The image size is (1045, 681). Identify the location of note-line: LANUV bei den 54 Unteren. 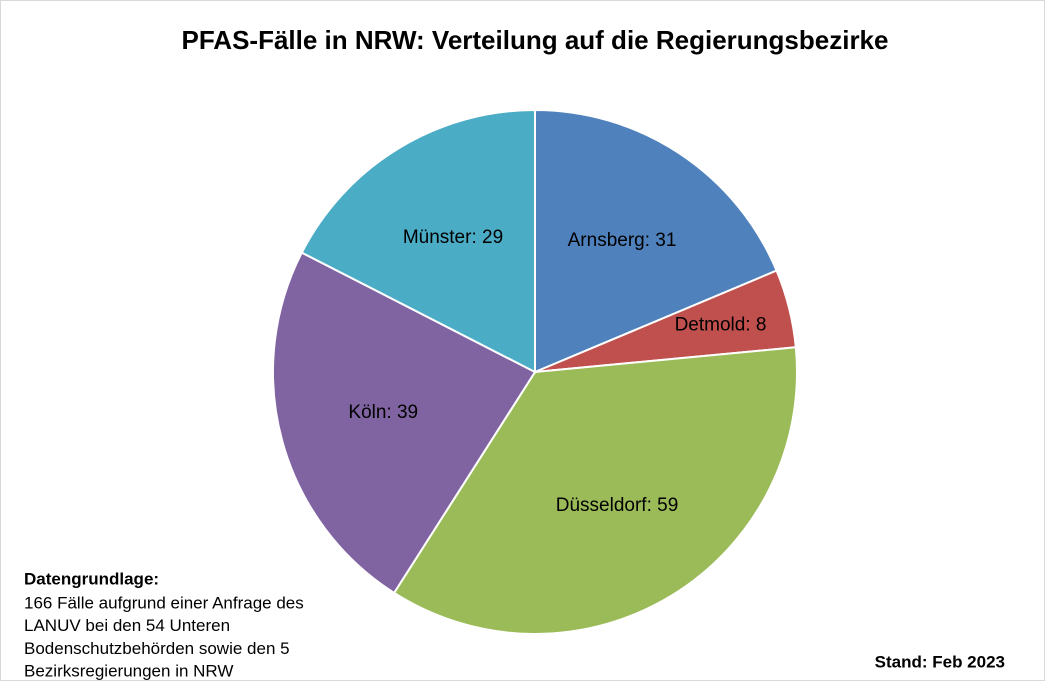
(127, 625).